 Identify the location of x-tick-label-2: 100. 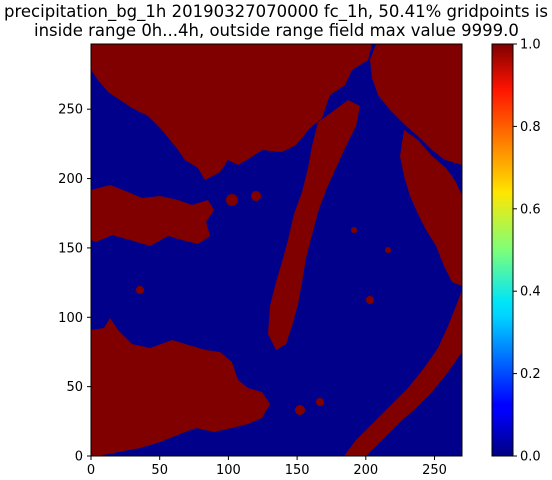
(228, 470).